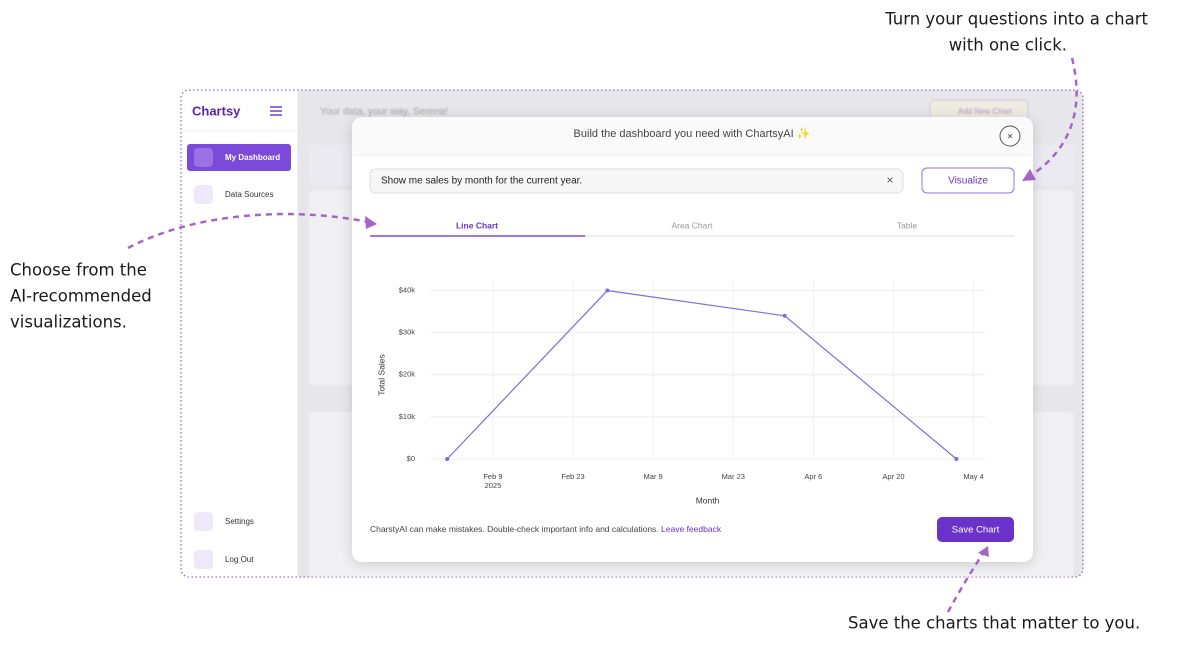  Describe the element at coordinates (239, 333) in the screenshot. I see `sidebar` at that location.